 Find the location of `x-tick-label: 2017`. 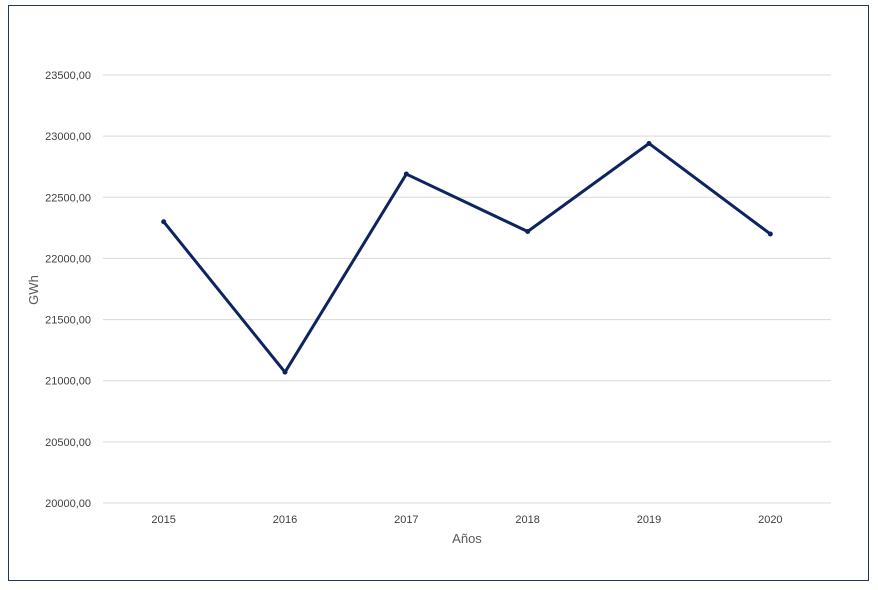

x-tick-label: 2017 is located at coordinates (406, 520).